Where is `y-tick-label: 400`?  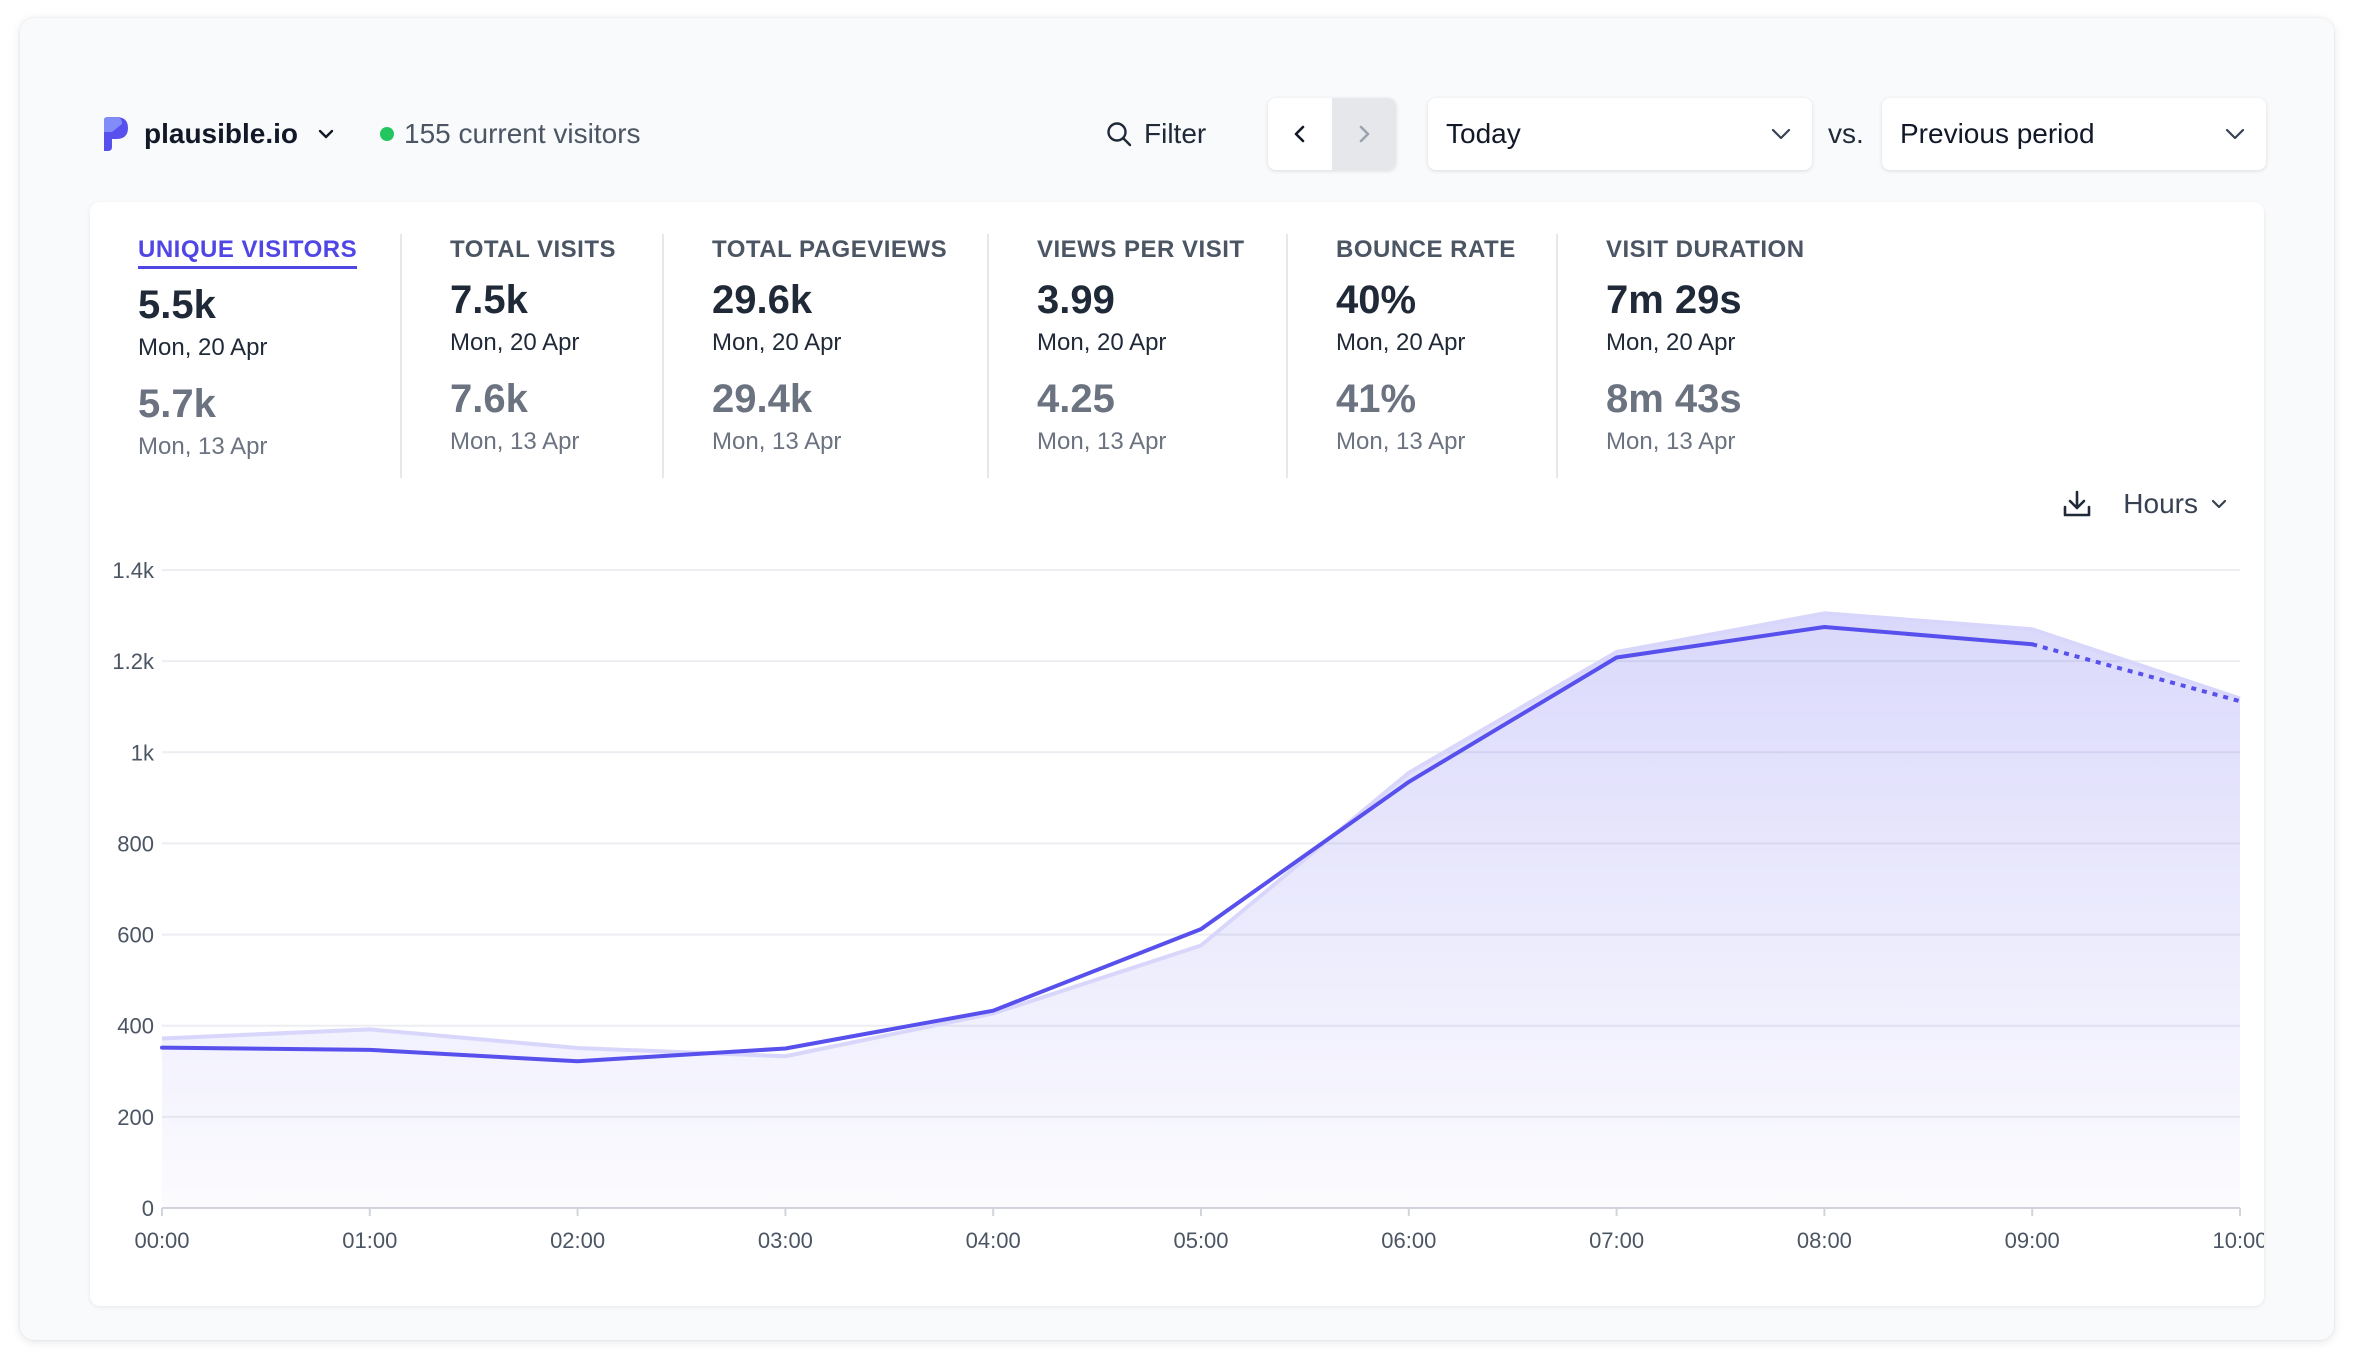 y-tick-label: 400 is located at coordinates (135, 1026).